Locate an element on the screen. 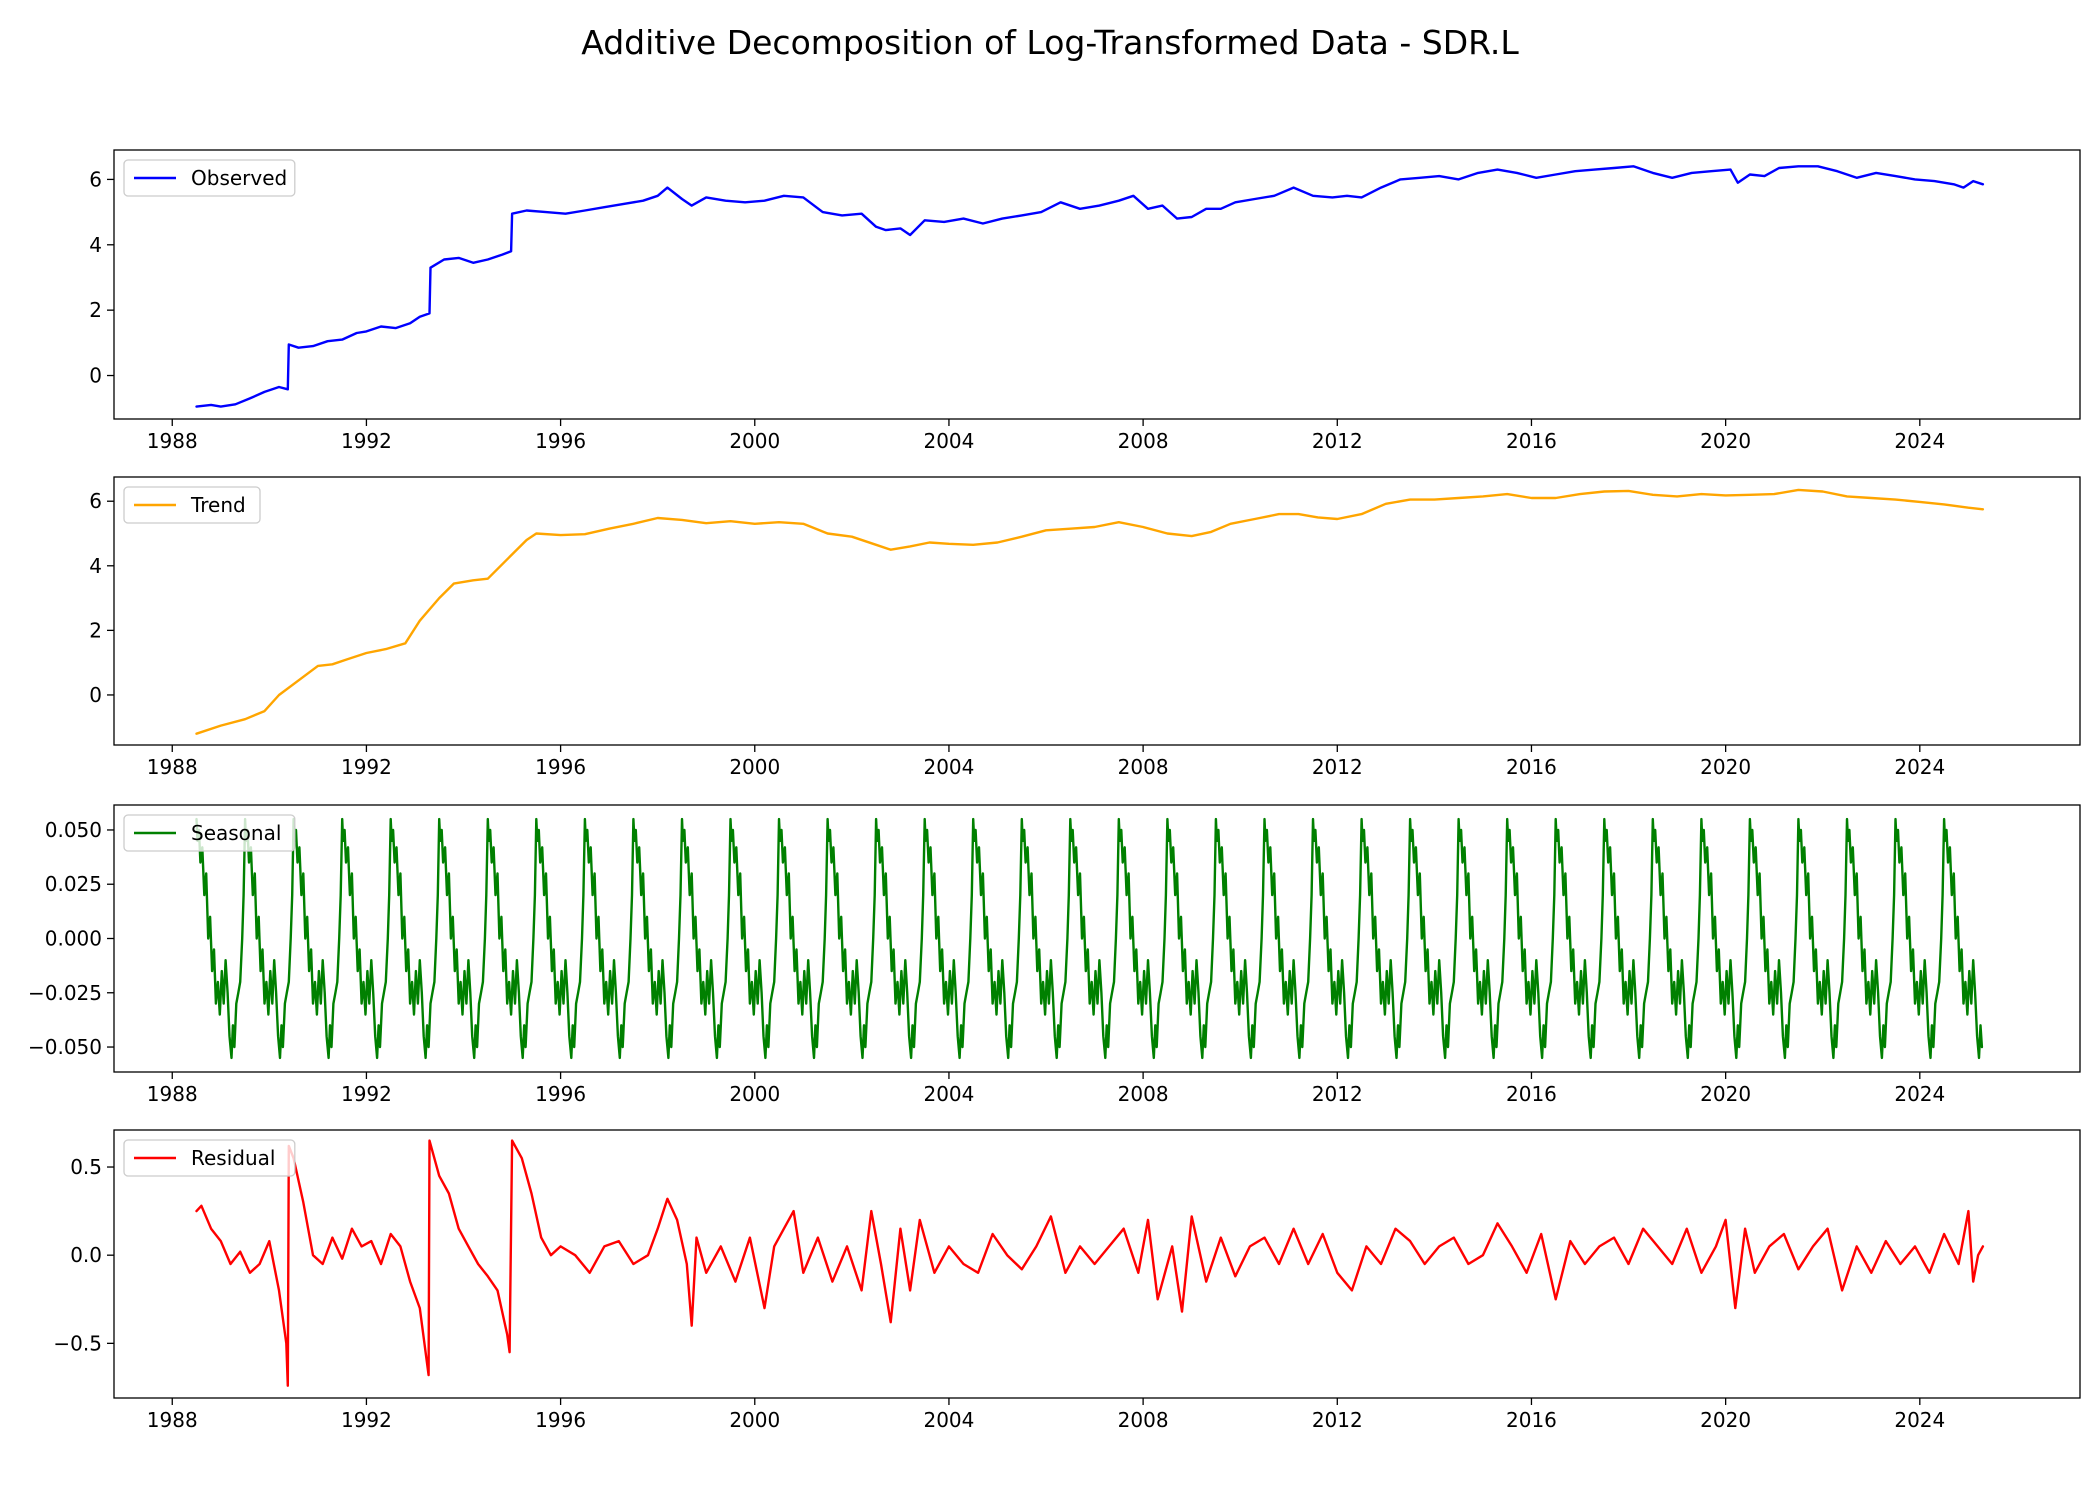 The image size is (2100, 1500). observed-legend-box is located at coordinates (209, 178).